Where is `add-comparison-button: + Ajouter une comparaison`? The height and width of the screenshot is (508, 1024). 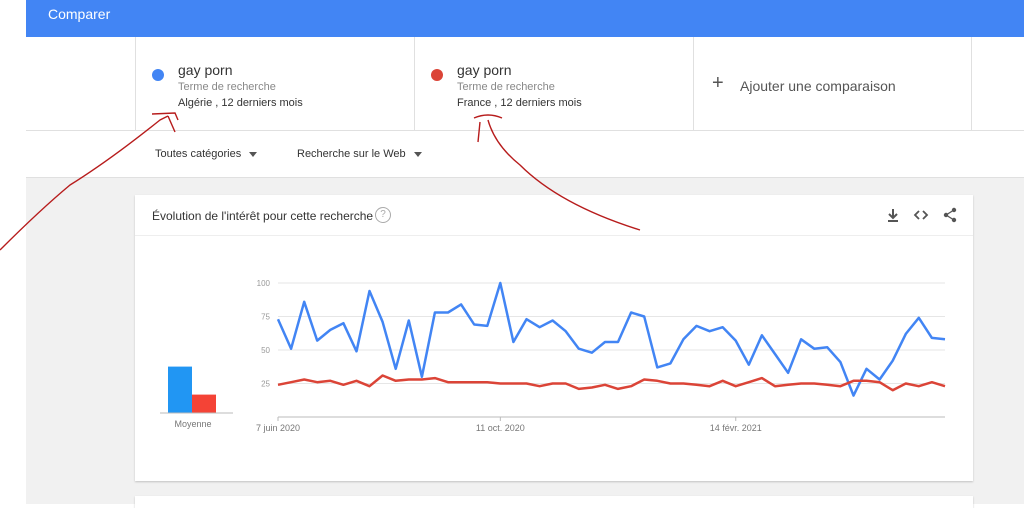 add-comparison-button: + Ajouter une comparaison is located at coordinates (832, 83).